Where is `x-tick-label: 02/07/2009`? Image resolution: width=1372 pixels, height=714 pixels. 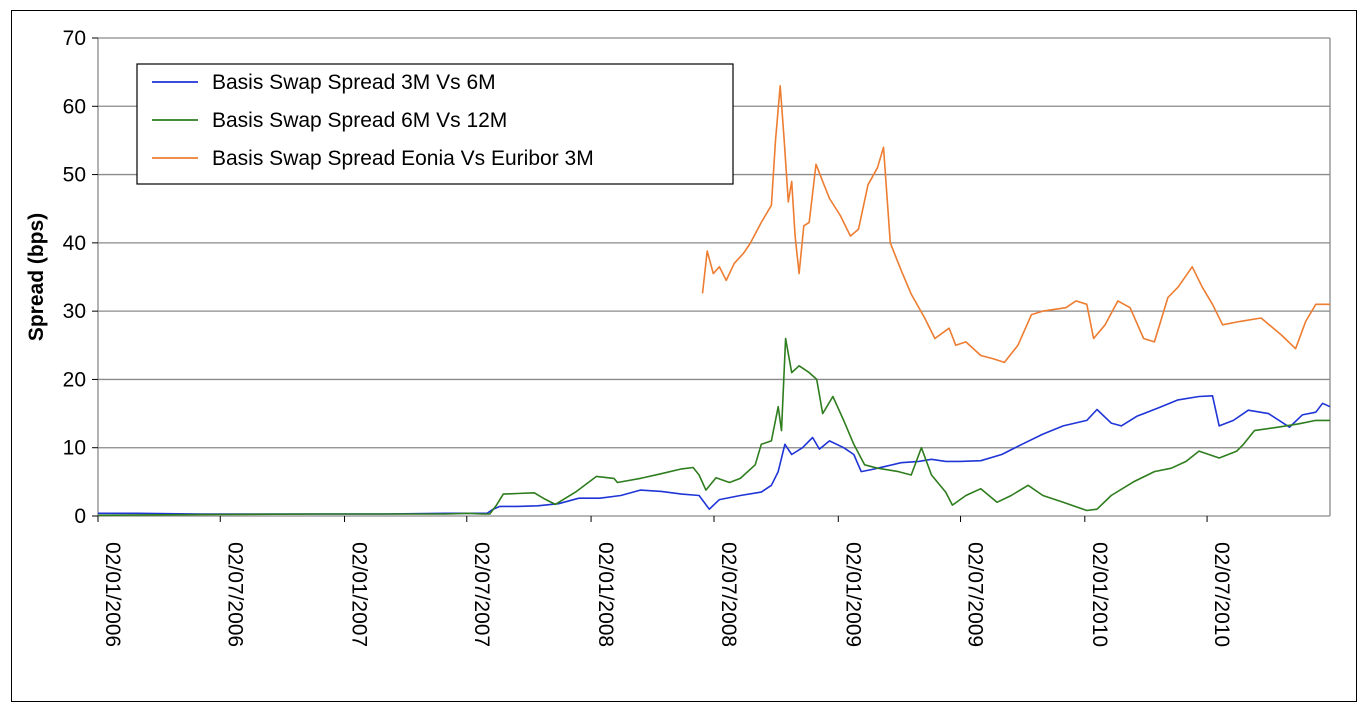 x-tick-label: 02/07/2009 is located at coordinates (975, 594).